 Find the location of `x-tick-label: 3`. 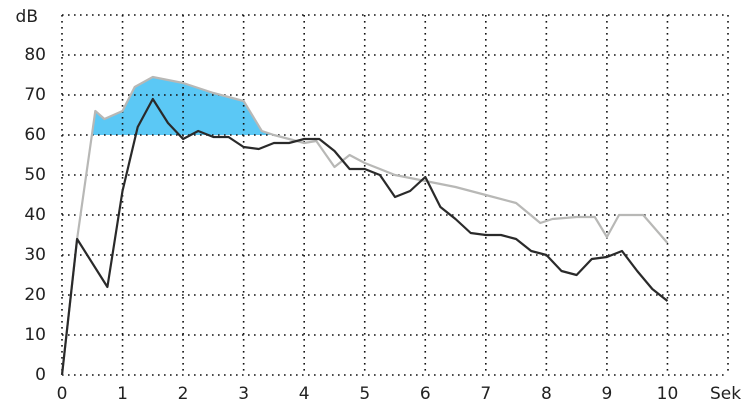

x-tick-label: 3 is located at coordinates (243, 394).